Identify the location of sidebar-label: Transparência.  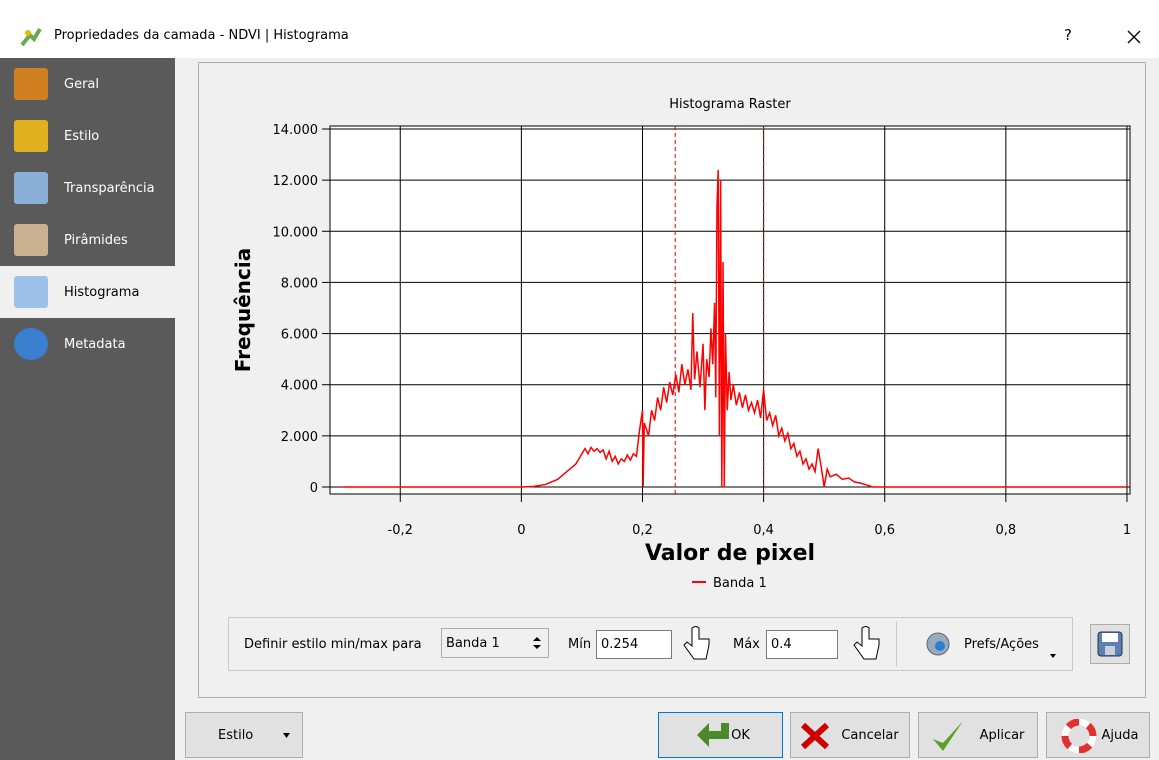
(109, 188).